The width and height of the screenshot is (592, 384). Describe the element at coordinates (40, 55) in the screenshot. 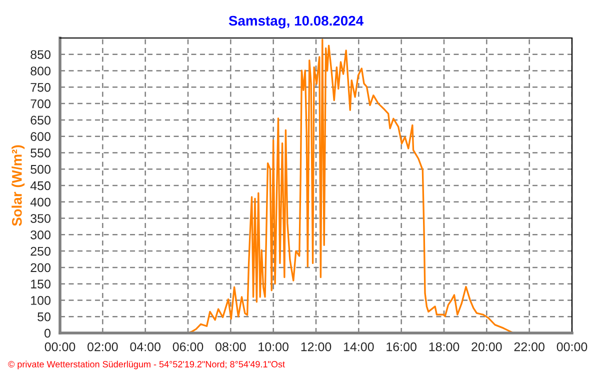

I see `y-tick-label: 850` at that location.